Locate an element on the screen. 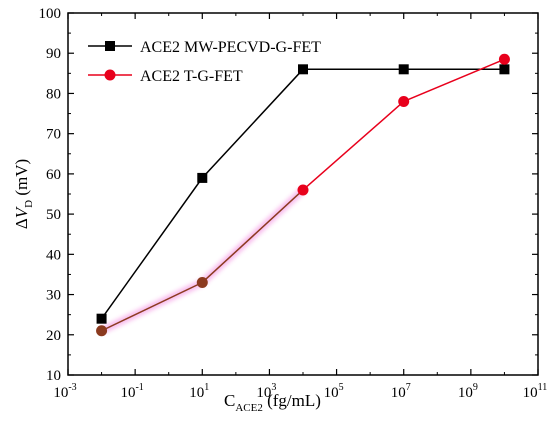 The width and height of the screenshot is (550, 442). x-tick-label: 10³ is located at coordinates (266, 391).